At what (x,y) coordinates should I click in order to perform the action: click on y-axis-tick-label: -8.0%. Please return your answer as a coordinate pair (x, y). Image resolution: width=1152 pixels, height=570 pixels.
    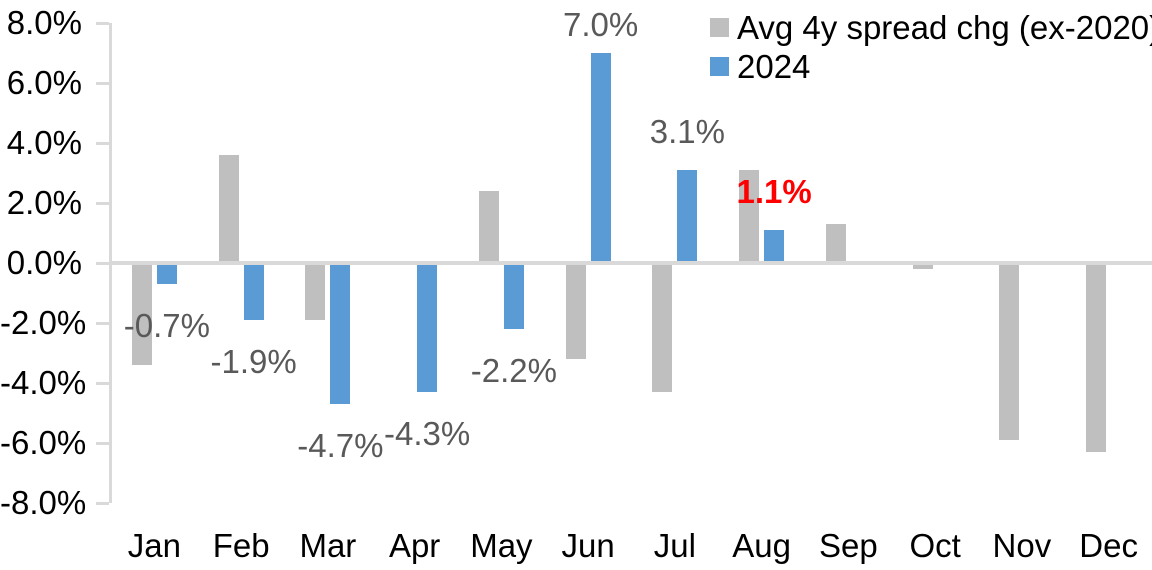
    Looking at the image, I should click on (43, 502).